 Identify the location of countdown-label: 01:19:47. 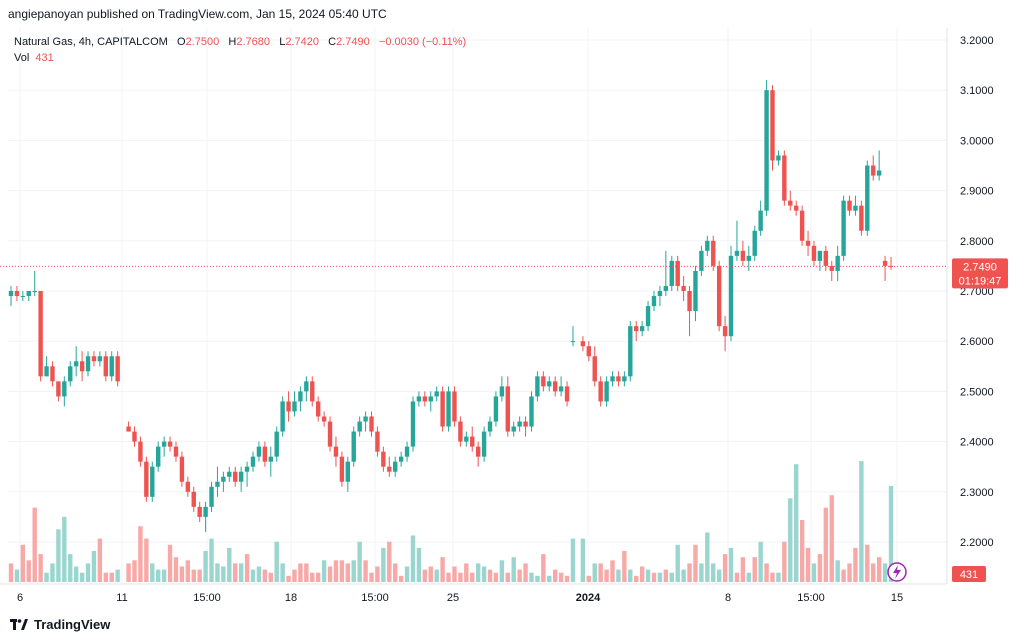
(980, 281).